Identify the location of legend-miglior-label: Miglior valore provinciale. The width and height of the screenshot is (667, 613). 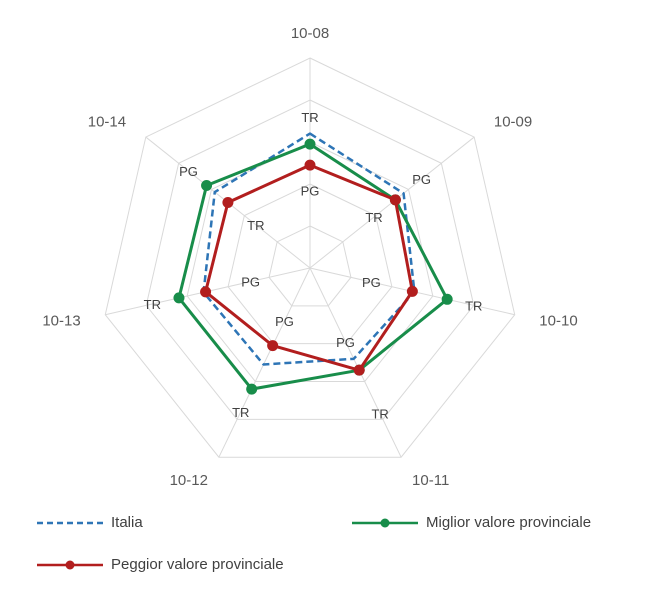
(509, 522).